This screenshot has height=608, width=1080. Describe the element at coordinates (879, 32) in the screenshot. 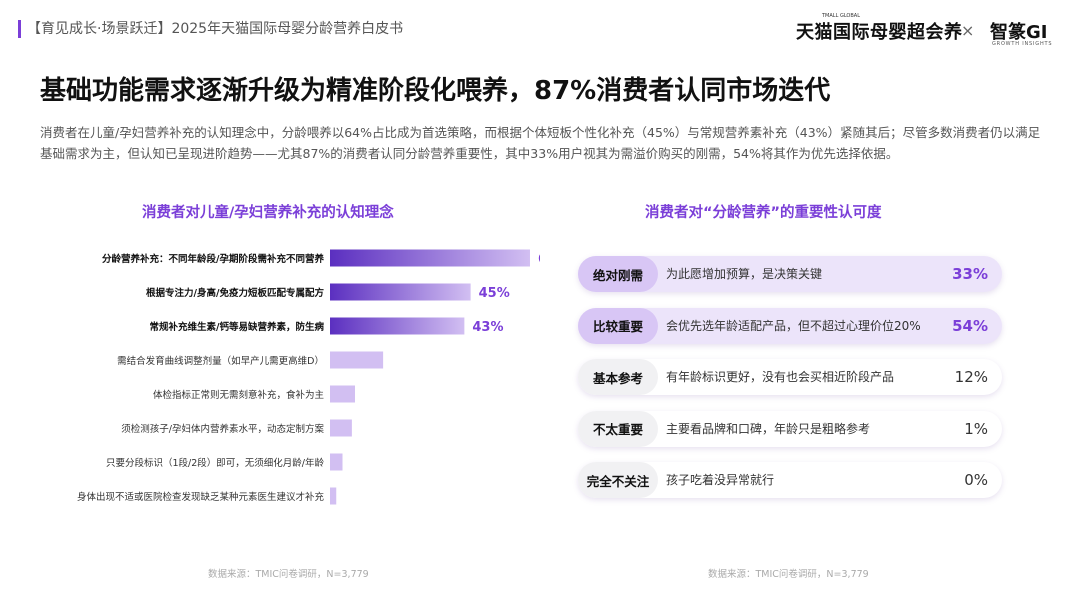

I see `brand-logo: 天猫国际母婴超会养` at that location.